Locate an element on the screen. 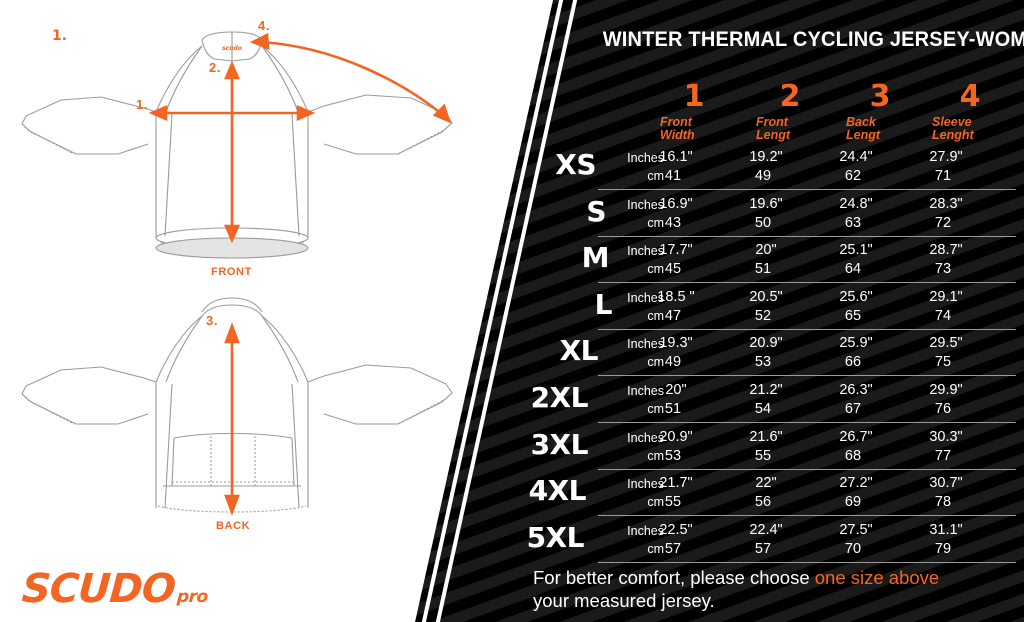  cell-l-col1-cm: 47 is located at coordinates (673, 315).